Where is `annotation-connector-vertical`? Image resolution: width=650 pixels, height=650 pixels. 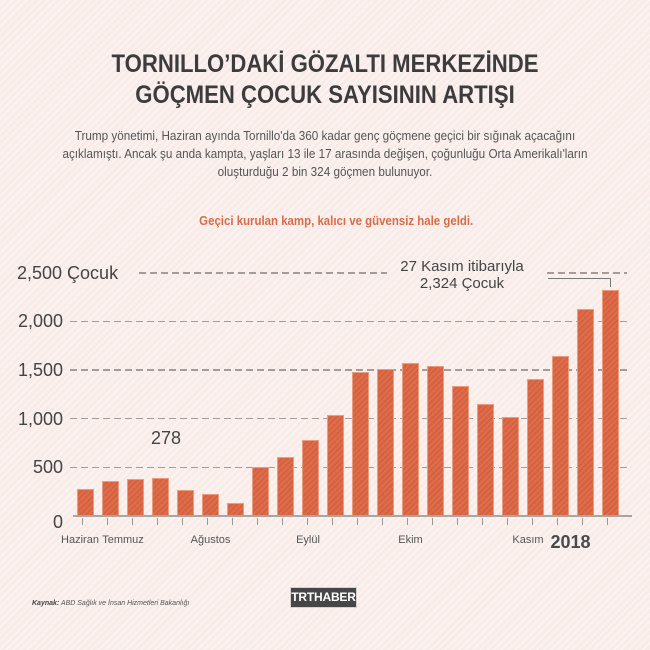
annotation-connector-vertical is located at coordinates (610, 282).